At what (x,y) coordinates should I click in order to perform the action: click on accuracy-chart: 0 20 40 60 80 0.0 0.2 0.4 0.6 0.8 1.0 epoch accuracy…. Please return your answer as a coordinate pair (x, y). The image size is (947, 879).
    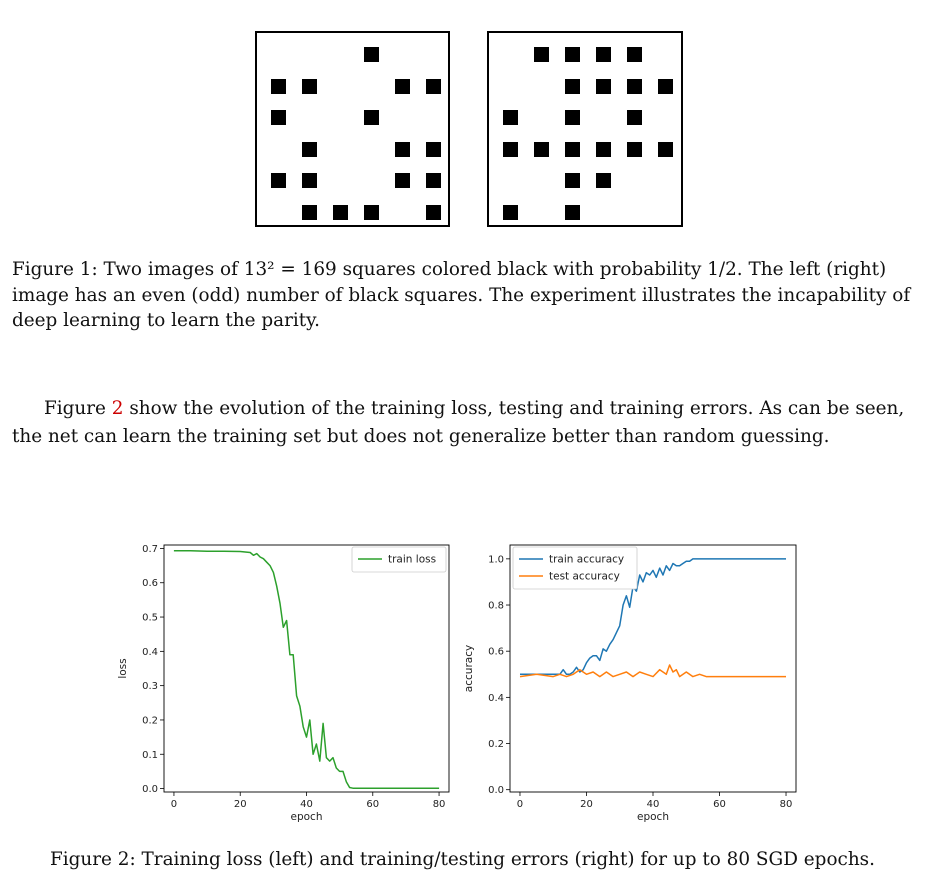
    Looking at the image, I should click on (630, 683).